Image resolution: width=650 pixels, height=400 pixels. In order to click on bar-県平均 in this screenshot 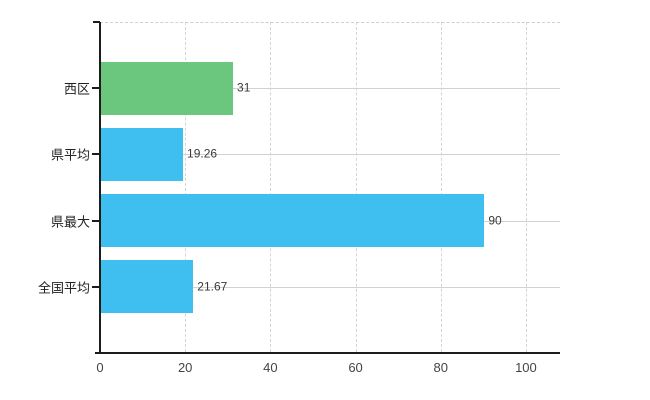, I will do `click(142, 154)`.